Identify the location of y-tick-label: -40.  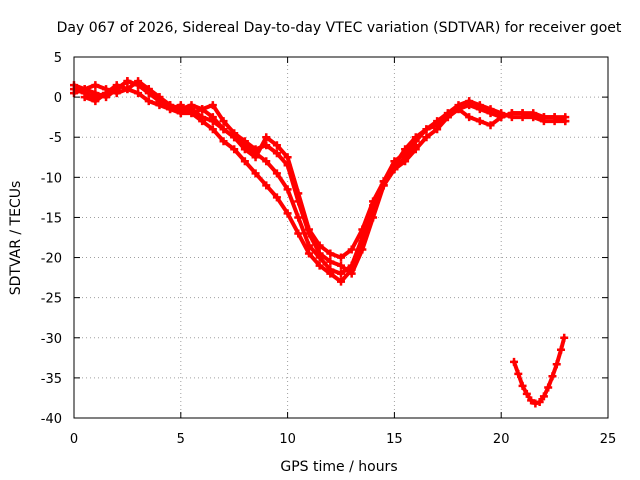
(51, 419).